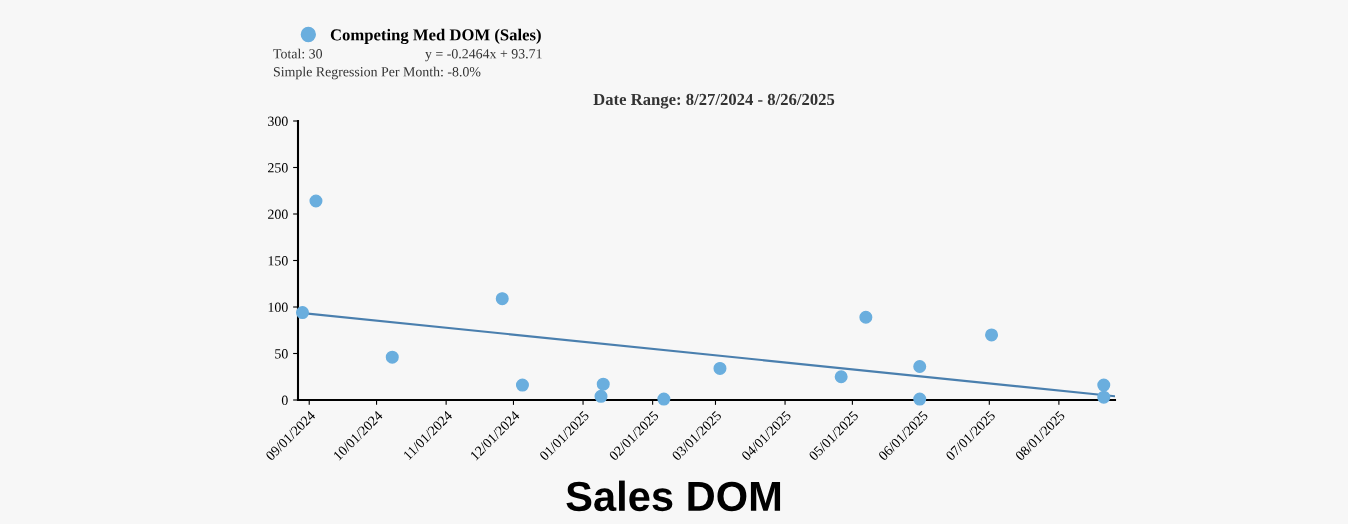 This screenshot has height=524, width=1348. I want to click on text: y = -0.2464x + 93.71, so click(483, 55).